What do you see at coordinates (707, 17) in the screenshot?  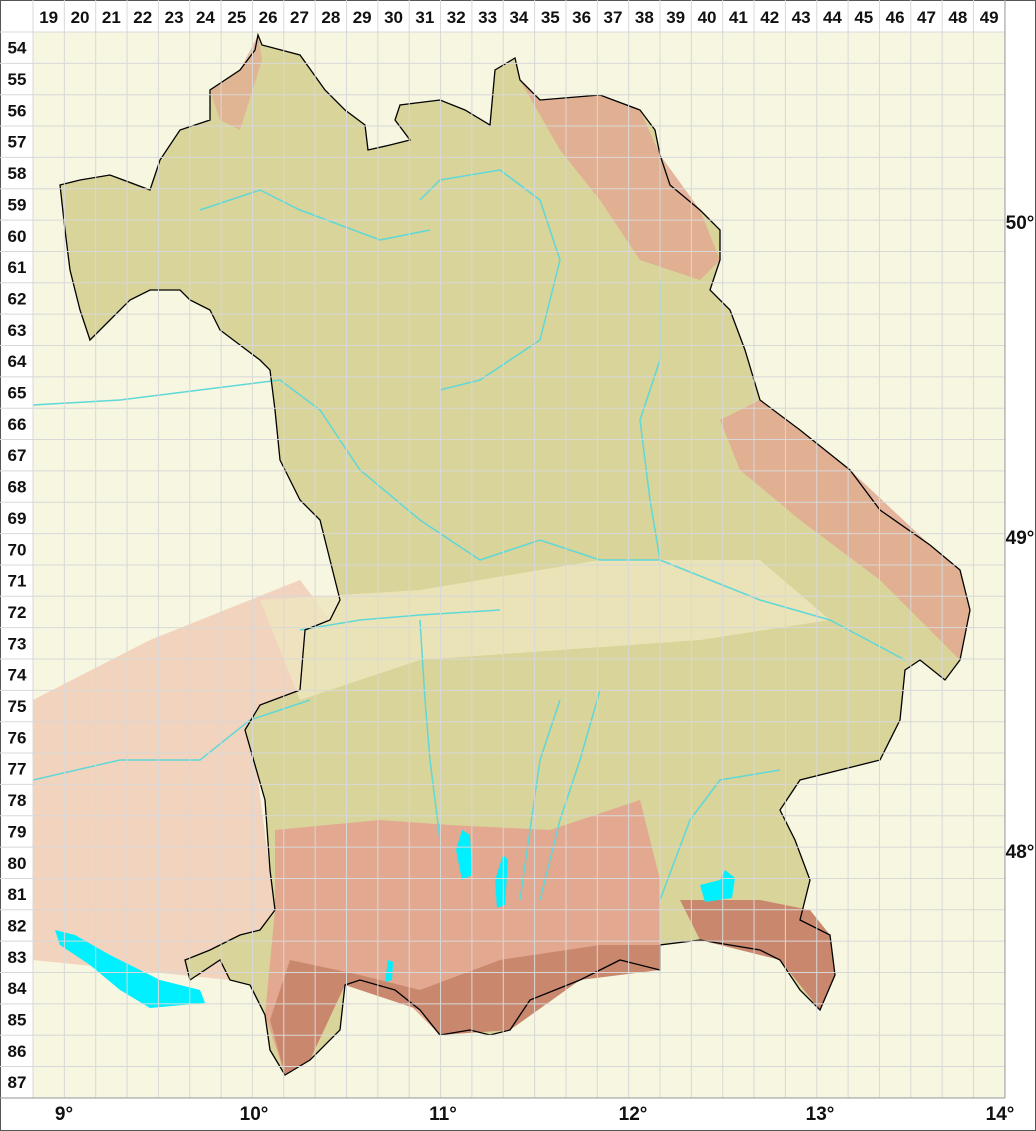 I see `column-label: 40` at bounding box center [707, 17].